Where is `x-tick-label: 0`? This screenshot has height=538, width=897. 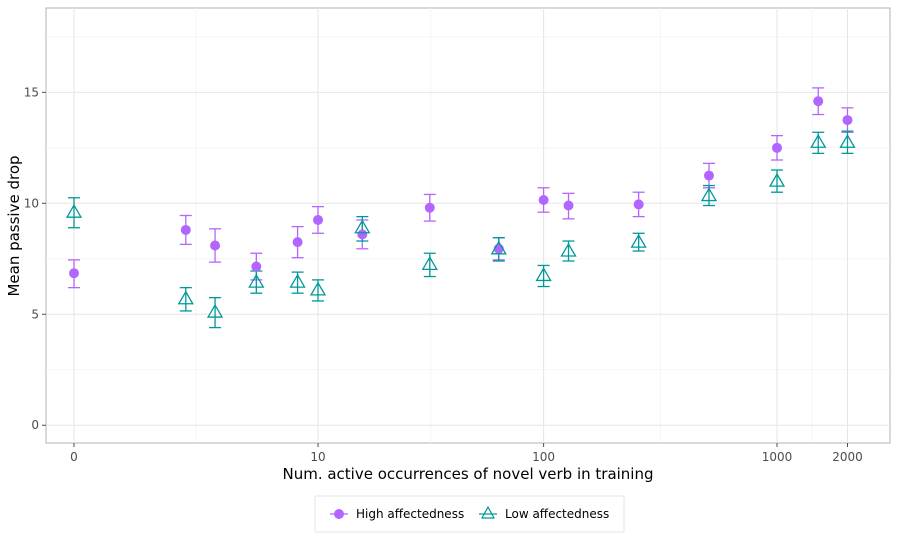
x-tick-label: 0 is located at coordinates (74, 457).